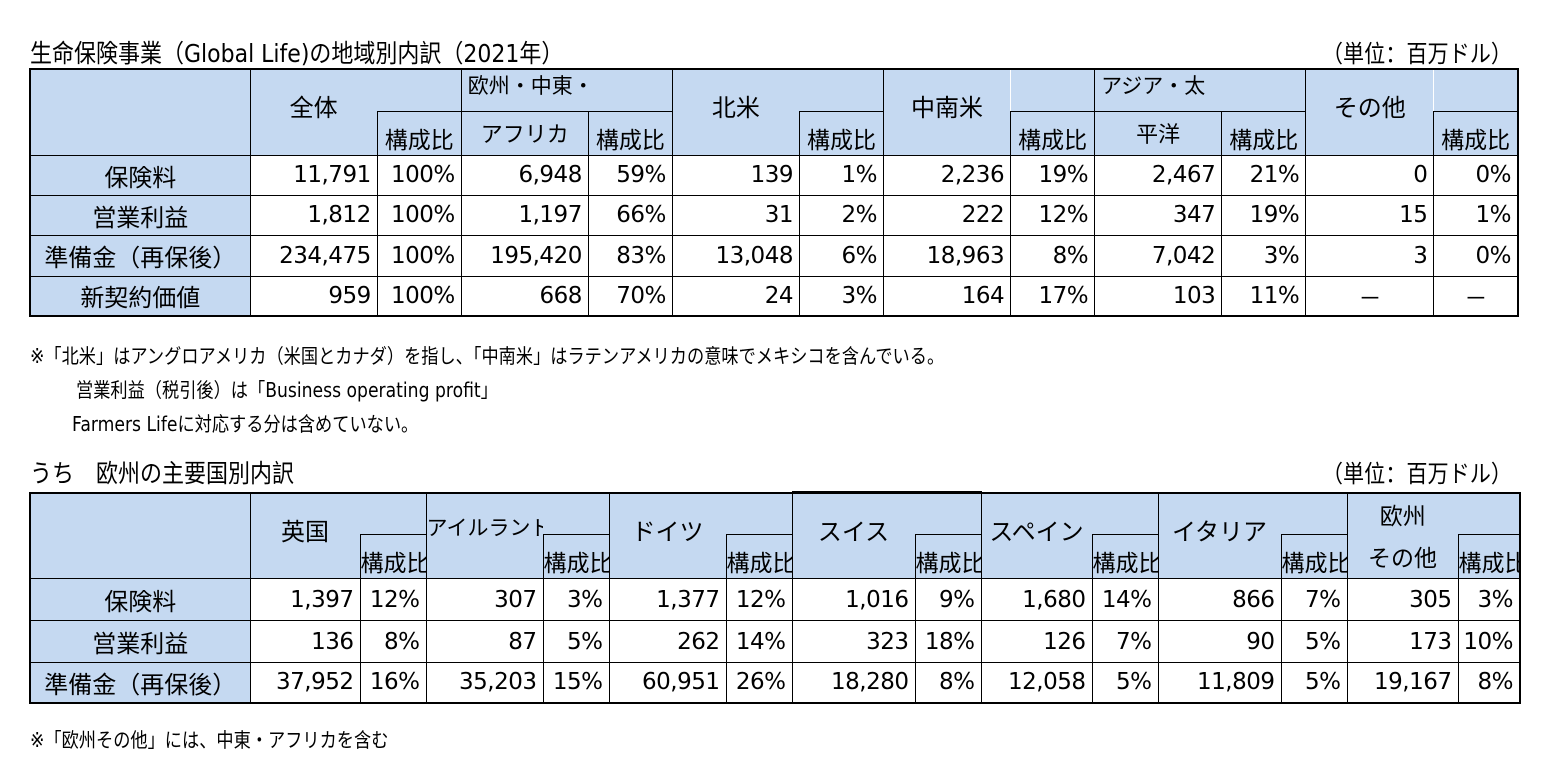  What do you see at coordinates (947, 215) in the screenshot?
I see `value-cell: 222` at bounding box center [947, 215].